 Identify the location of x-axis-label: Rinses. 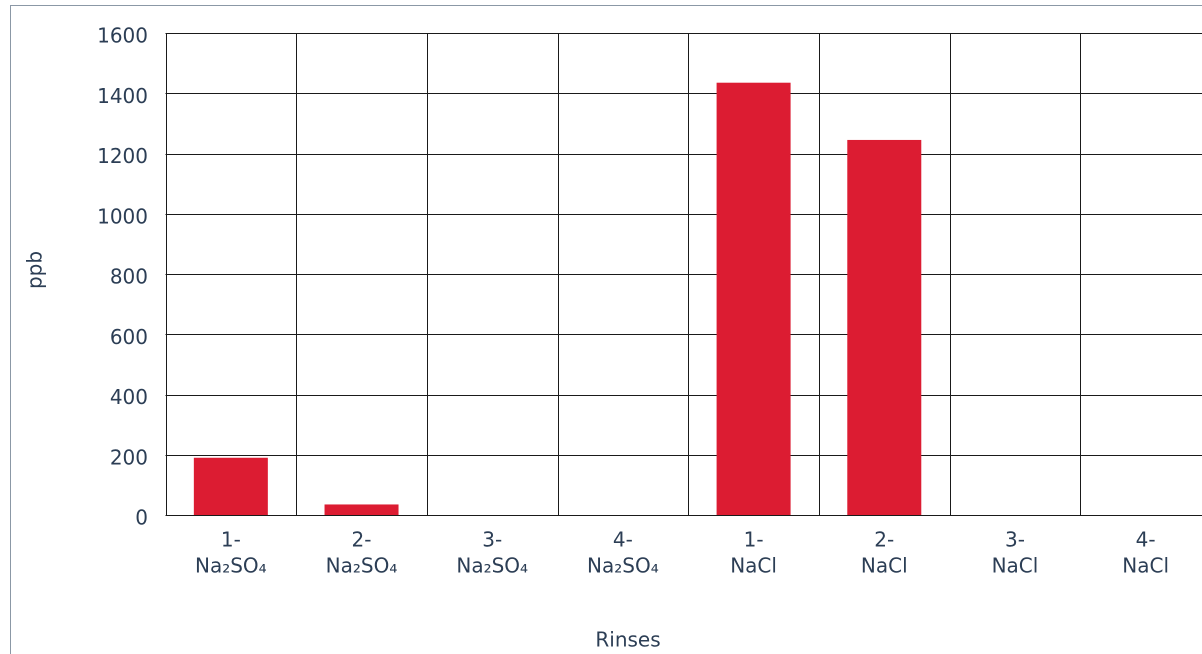
(627, 640).